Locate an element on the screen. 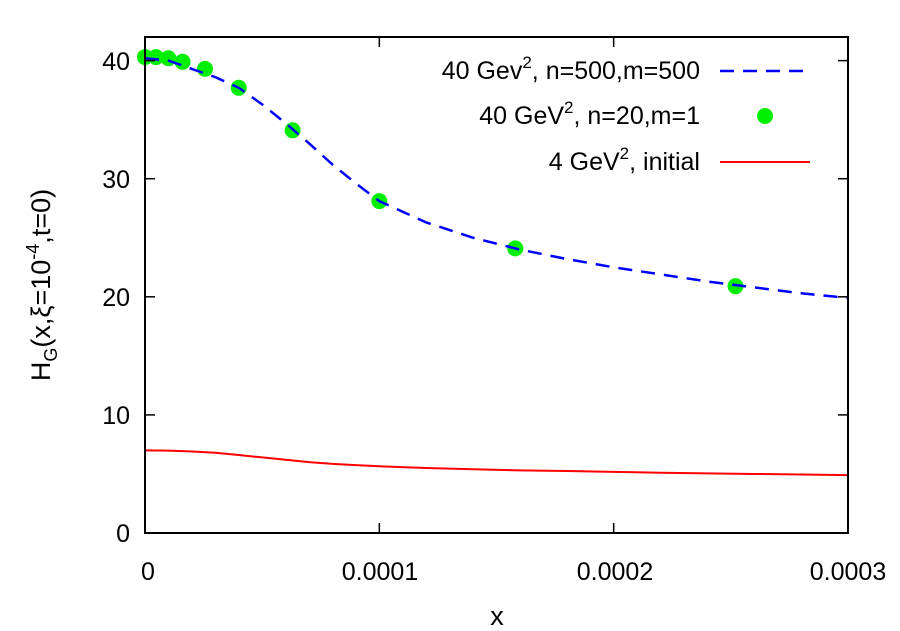 The image size is (900, 631). x-tick-label: 0.0002 is located at coordinates (615, 572).